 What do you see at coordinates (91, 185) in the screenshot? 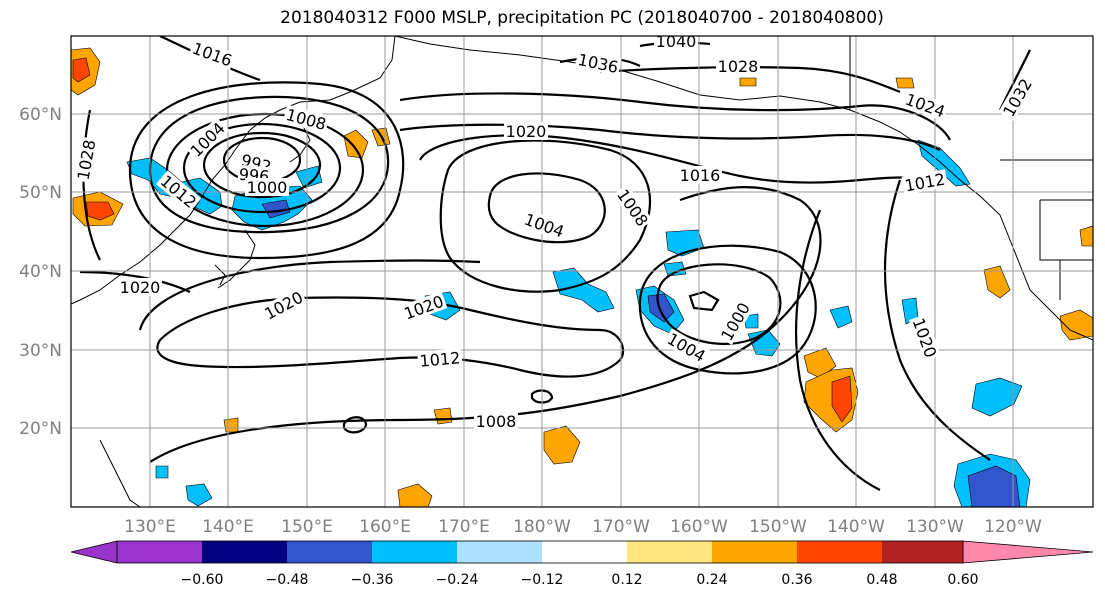
I see `isobar-1028-w` at bounding box center [91, 185].